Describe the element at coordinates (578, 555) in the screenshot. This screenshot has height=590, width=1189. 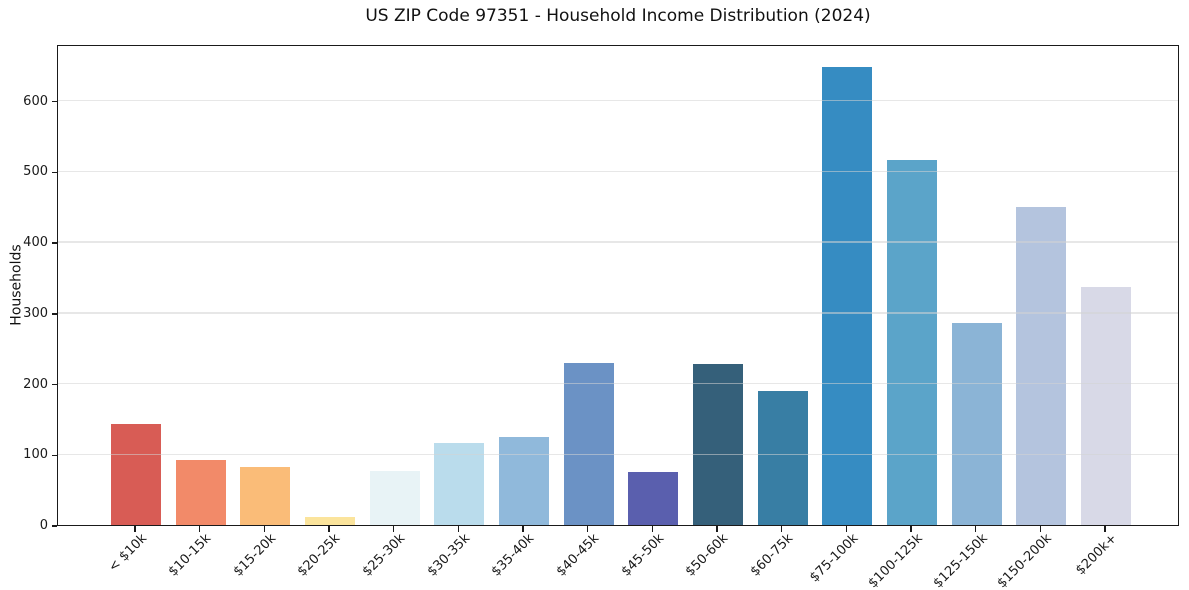
I see `x-tick-label-40-45k: $40-45k` at that location.